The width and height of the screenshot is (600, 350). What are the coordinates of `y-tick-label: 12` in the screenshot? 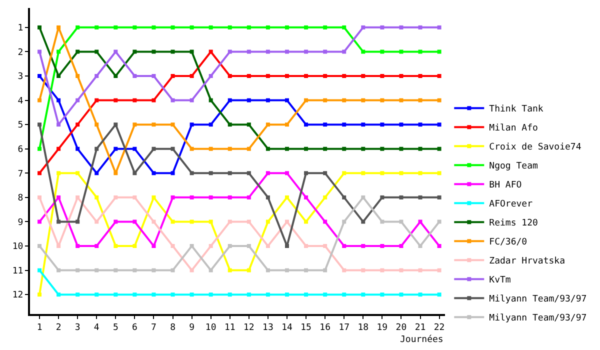 It's located at (18, 295).